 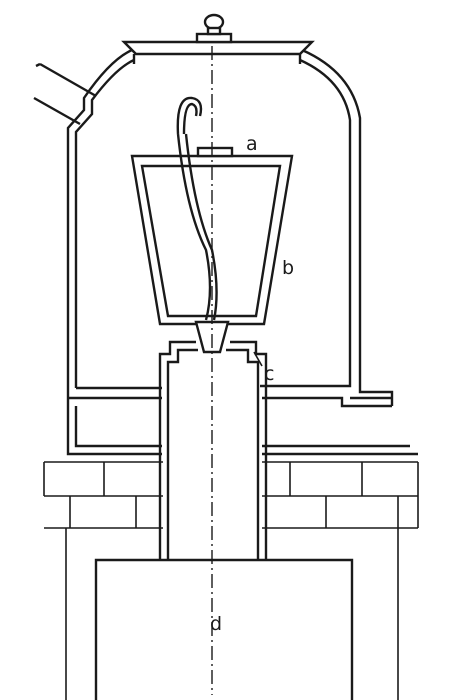 What do you see at coordinates (216, 624) in the screenshot?
I see `label-d: d` at bounding box center [216, 624].